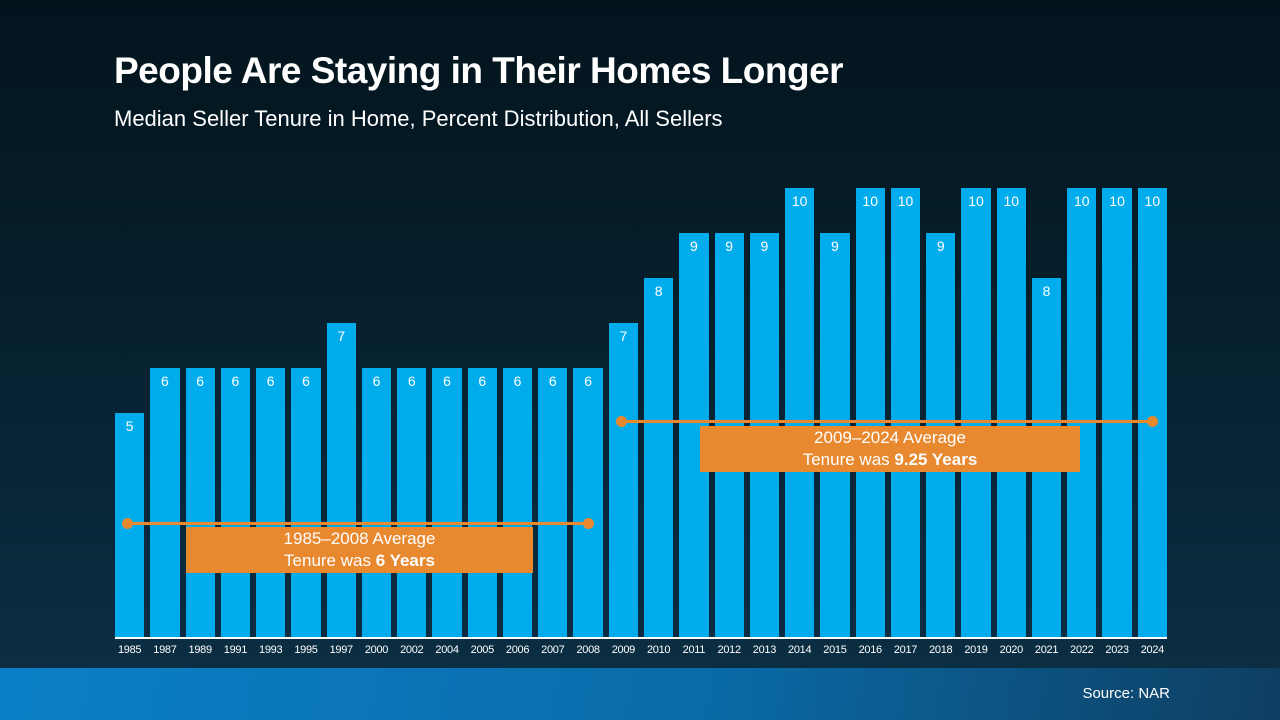 Image resolution: width=1280 pixels, height=720 pixels. Describe the element at coordinates (764, 650) in the screenshot. I see `x-axis-tick-label: 2013` at that location.